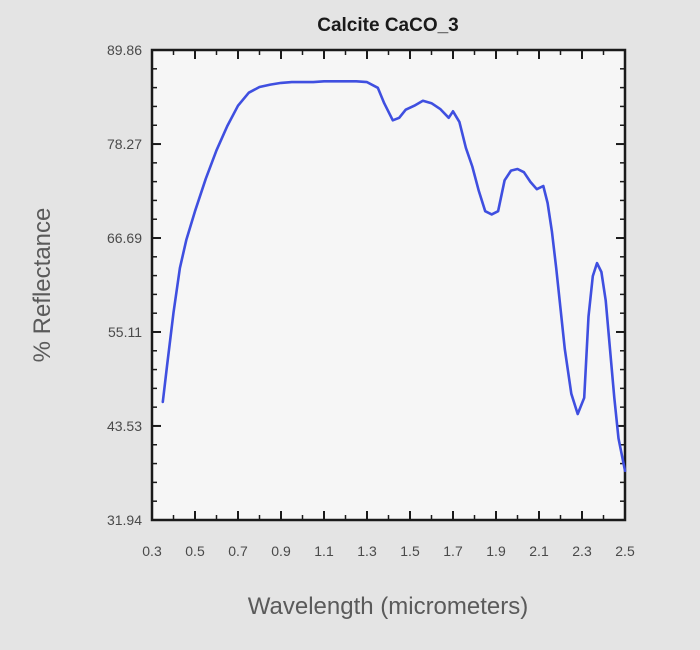  What do you see at coordinates (152, 551) in the screenshot?
I see `x-tick-label: 0.3` at bounding box center [152, 551].